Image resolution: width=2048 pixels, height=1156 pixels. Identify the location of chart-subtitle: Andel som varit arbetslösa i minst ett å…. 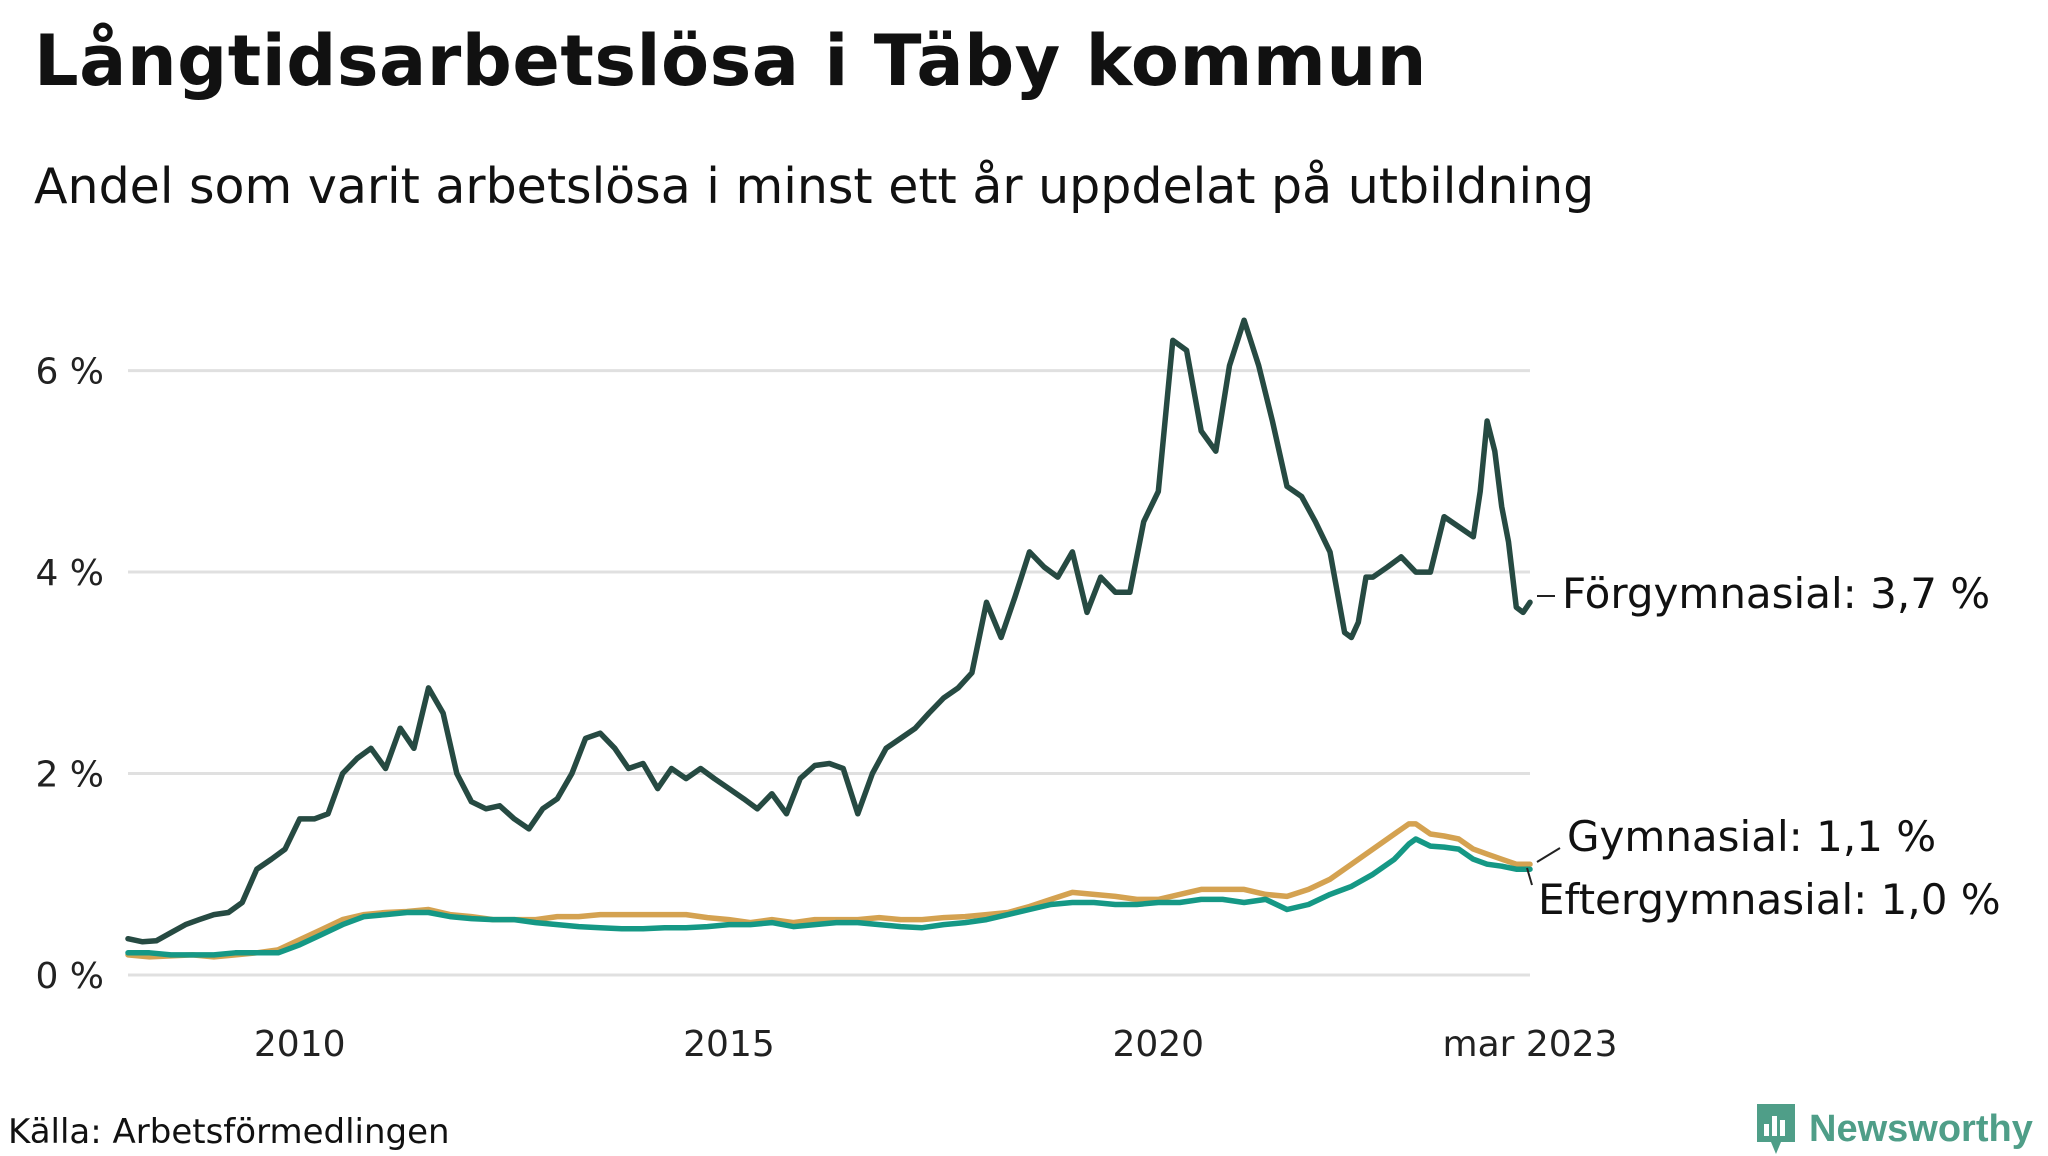
(814, 186).